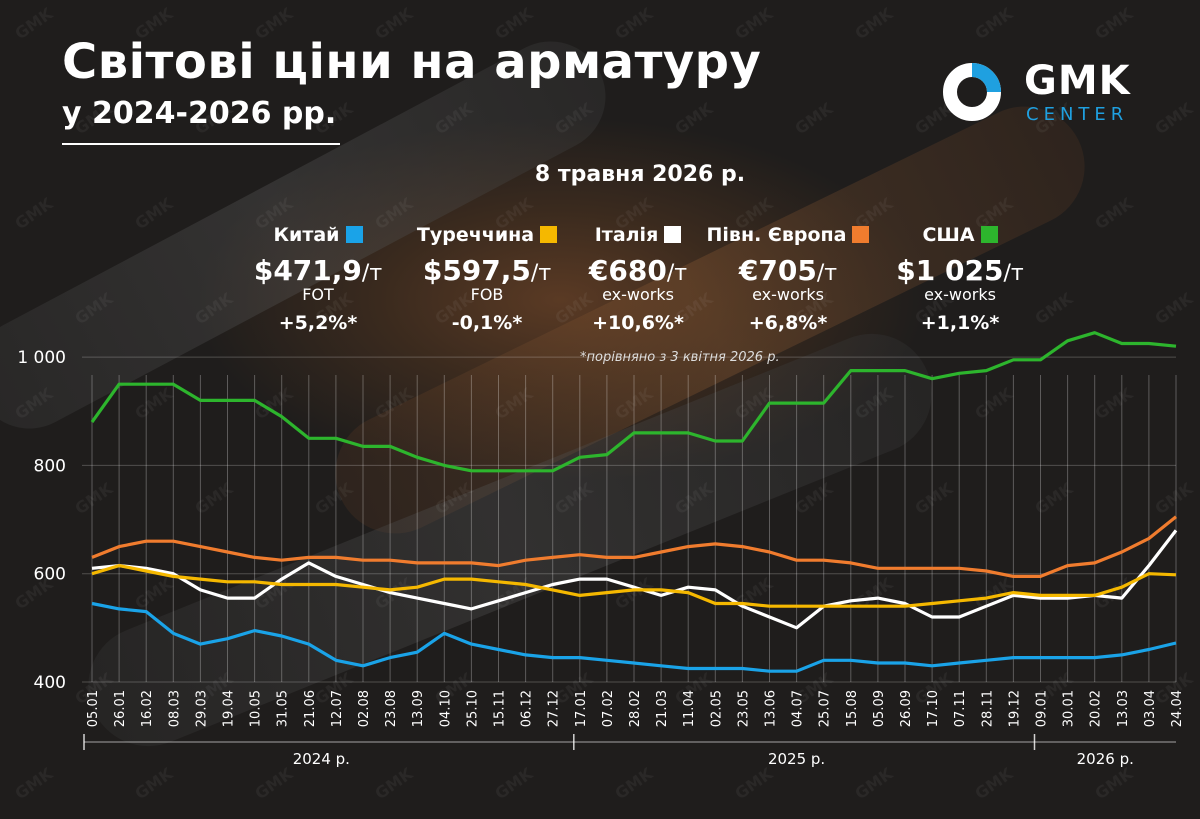  I want to click on page-title: Світові ціни на арматуру, so click(412, 62).